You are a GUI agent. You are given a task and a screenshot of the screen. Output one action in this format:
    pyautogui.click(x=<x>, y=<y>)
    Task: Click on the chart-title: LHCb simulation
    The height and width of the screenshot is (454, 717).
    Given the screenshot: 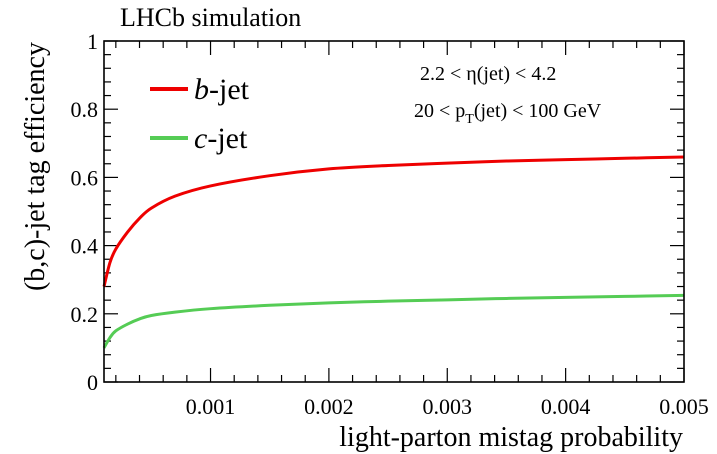 What is the action you would take?
    pyautogui.click(x=210, y=17)
    